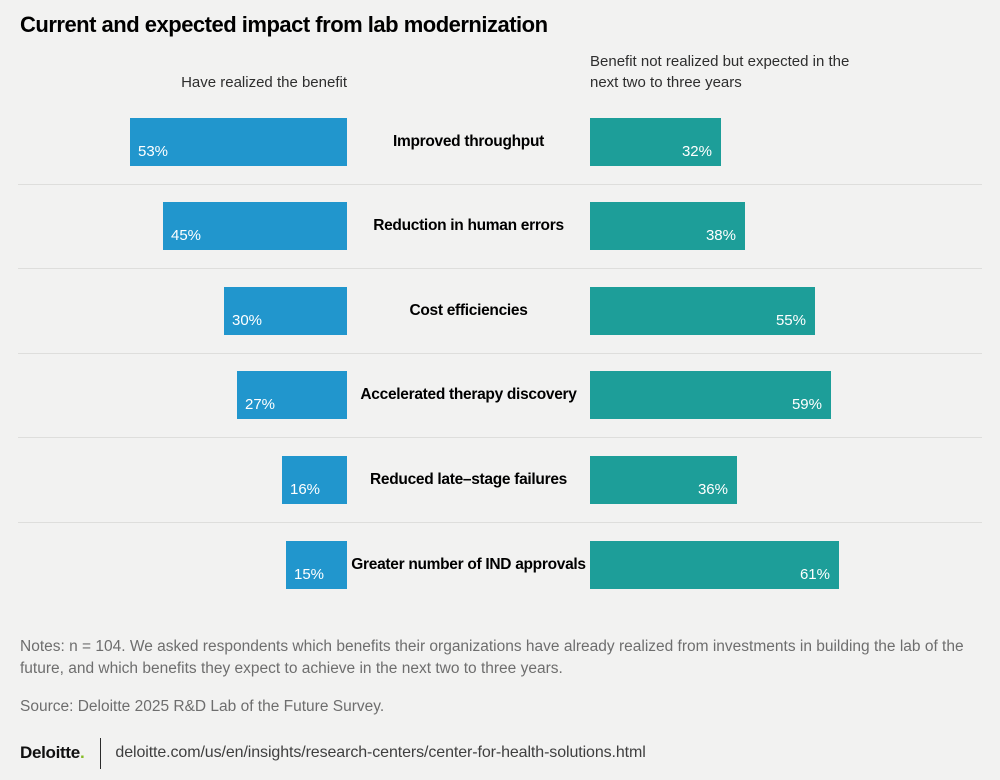 This screenshot has height=780, width=1000. Describe the element at coordinates (667, 226) in the screenshot. I see `expected-bar: 38%` at that location.